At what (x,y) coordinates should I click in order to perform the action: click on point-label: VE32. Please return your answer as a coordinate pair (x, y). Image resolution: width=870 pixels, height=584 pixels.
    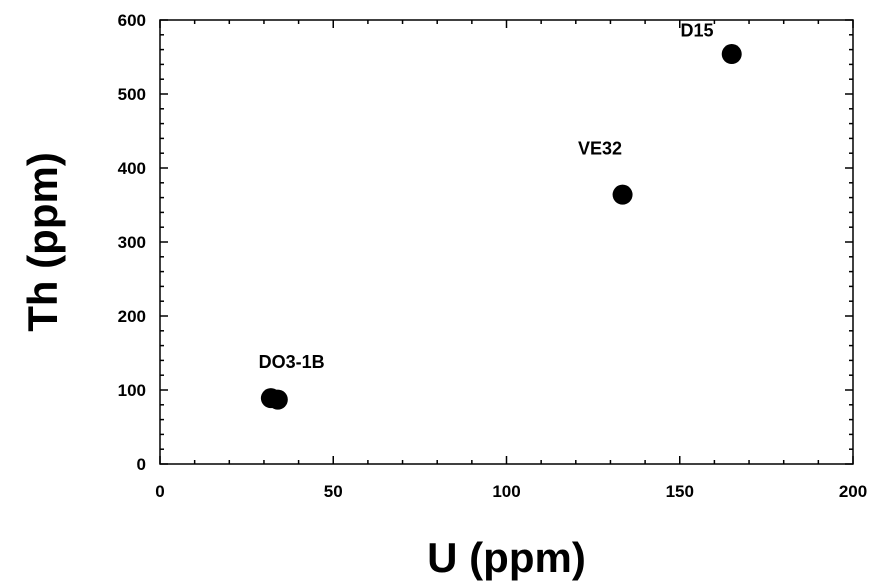
    Looking at the image, I should click on (600, 149).